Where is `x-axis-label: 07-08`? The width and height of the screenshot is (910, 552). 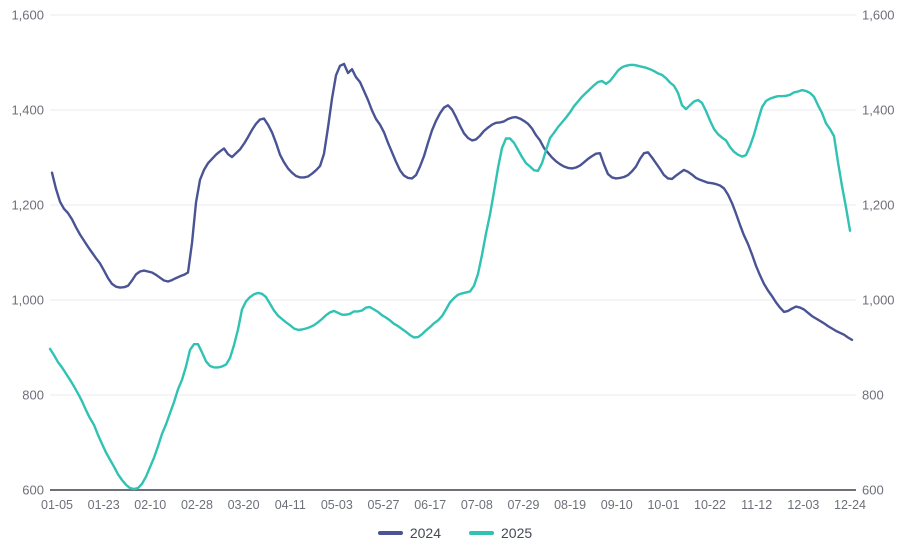 x-axis-label: 07-08 is located at coordinates (477, 505).